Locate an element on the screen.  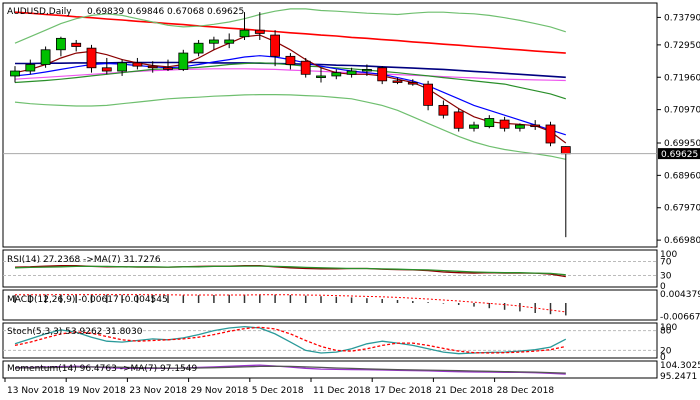
time-tick-label: 17 Dec 2018 is located at coordinates (403, 391).